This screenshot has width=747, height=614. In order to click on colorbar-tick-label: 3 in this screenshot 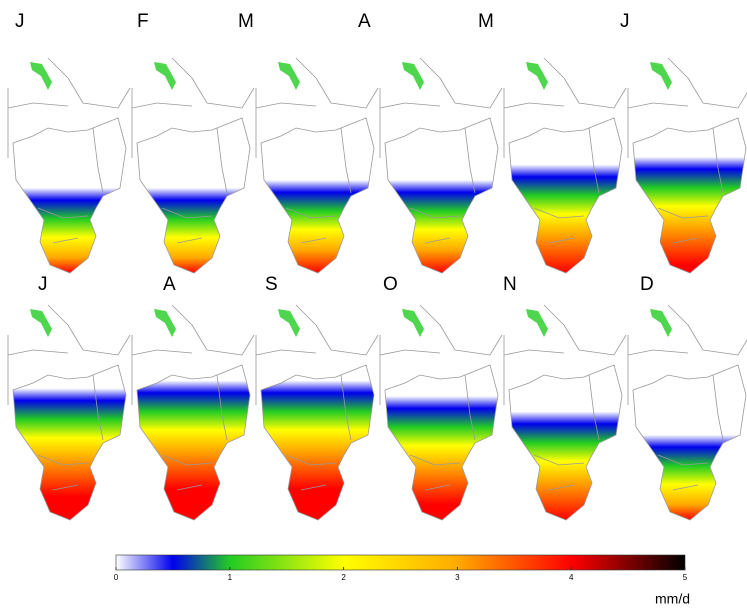, I will do `click(457, 577)`.